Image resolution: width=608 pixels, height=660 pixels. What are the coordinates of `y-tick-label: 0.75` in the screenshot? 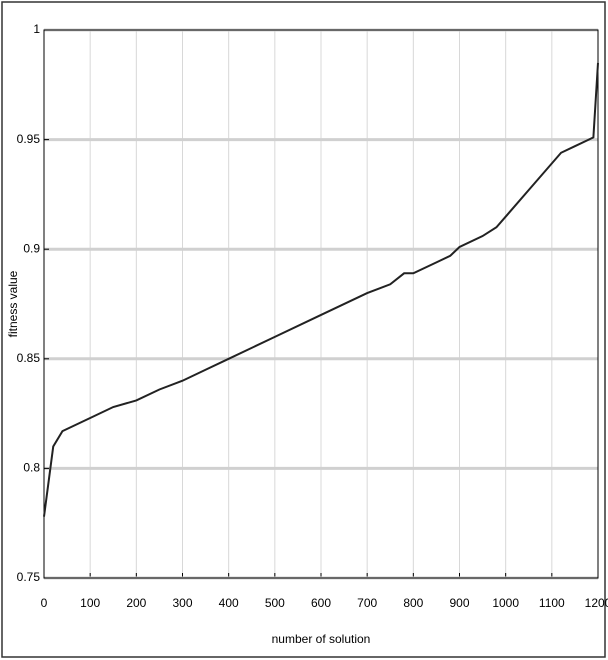 It's located at (29, 577).